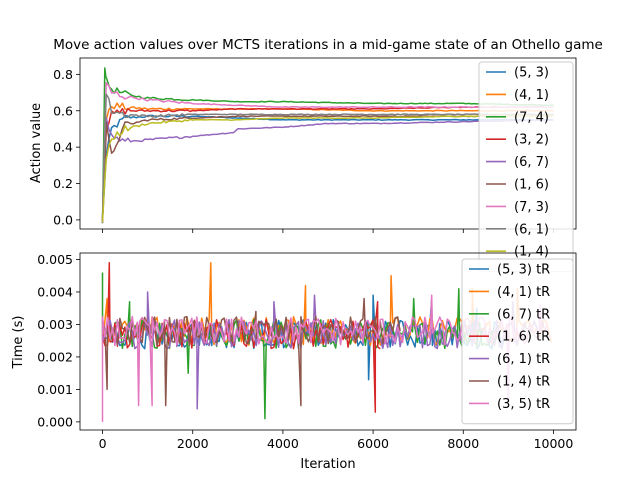 The image size is (640, 480). I want to click on bottom-x-tick-label: 2000, so click(193, 443).